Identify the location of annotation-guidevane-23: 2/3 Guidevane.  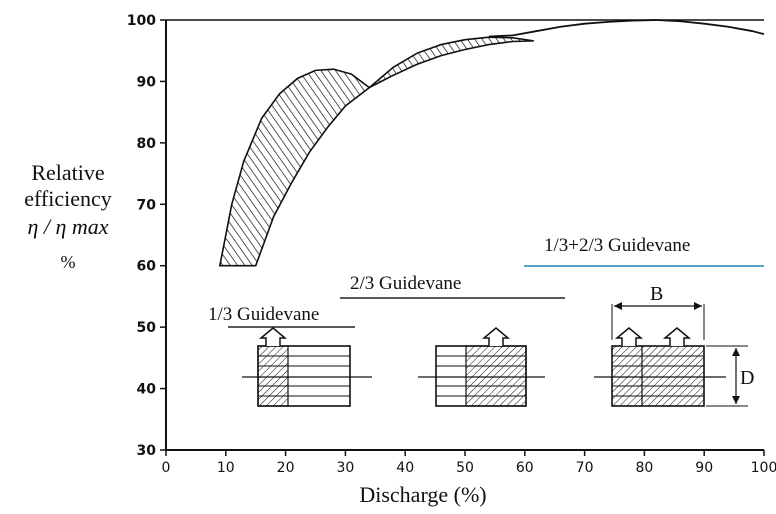
(405, 283).